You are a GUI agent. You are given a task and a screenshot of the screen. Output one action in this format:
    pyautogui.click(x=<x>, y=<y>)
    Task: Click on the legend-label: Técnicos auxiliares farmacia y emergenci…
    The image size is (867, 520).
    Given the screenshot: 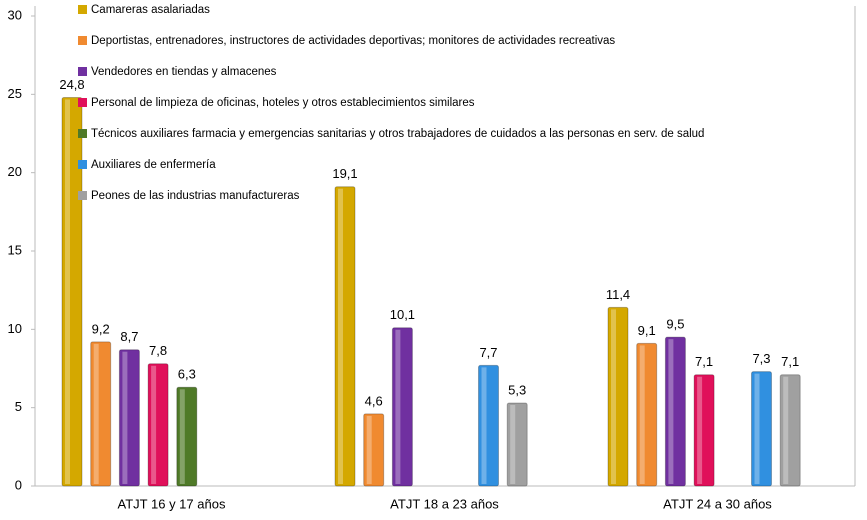 What is the action you would take?
    pyautogui.click(x=398, y=134)
    